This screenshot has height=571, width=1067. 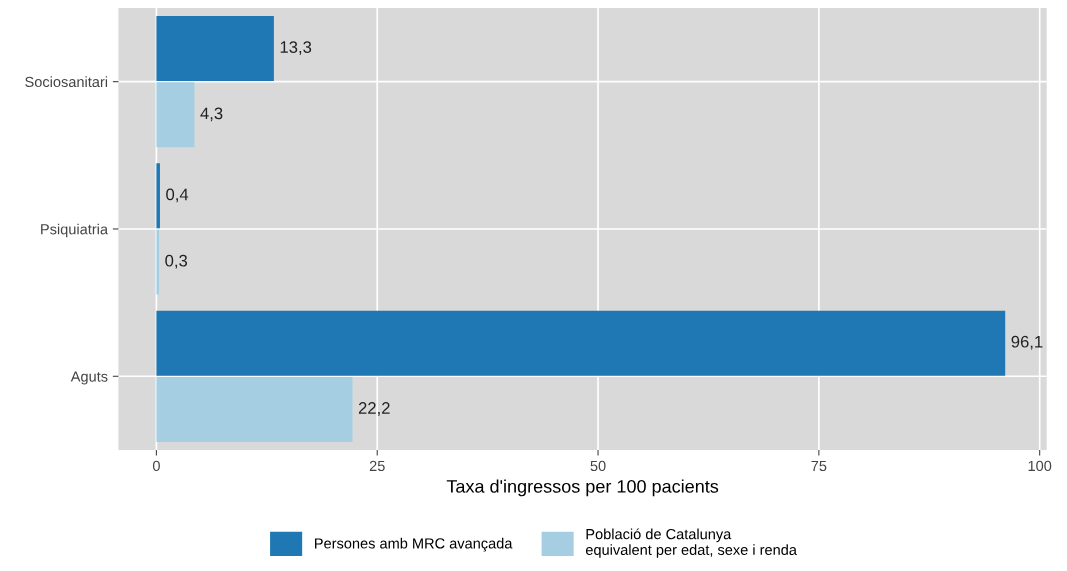 I want to click on y-tick-label: Aguts, so click(x=89, y=378).